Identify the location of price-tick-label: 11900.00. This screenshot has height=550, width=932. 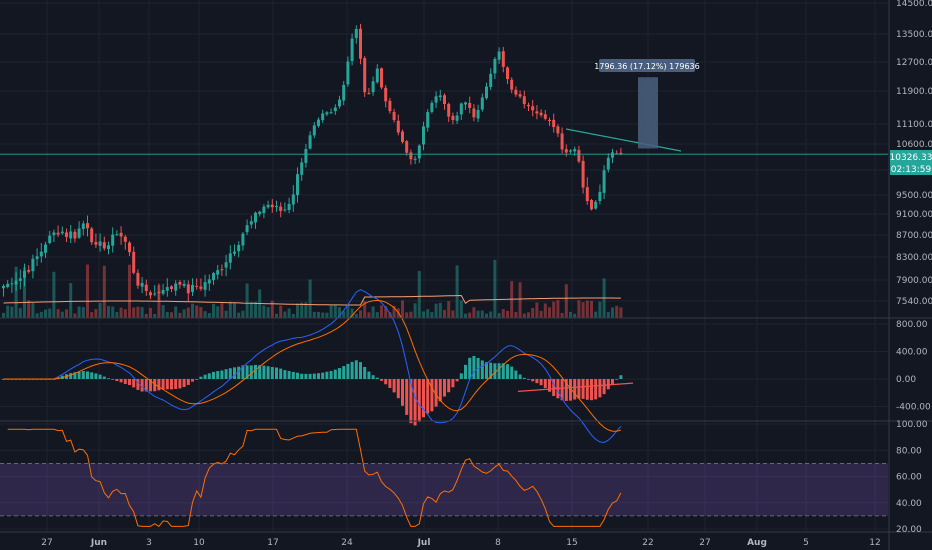
(914, 92).